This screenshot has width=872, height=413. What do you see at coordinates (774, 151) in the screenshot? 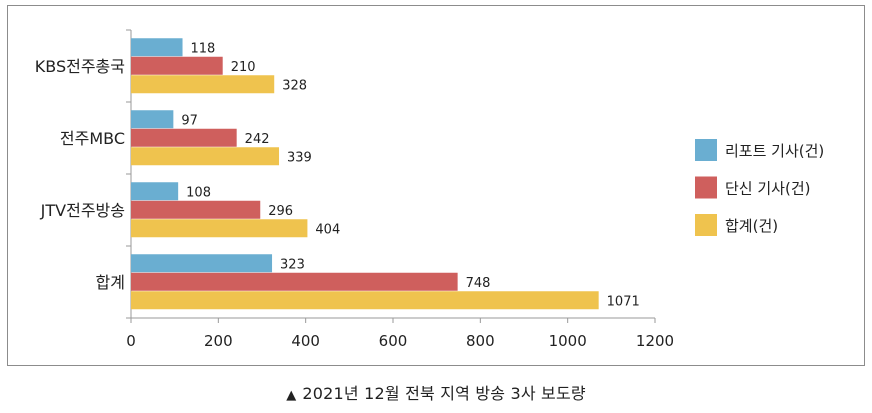
I see `legend-label: 리포트 기사(건)` at bounding box center [774, 151].